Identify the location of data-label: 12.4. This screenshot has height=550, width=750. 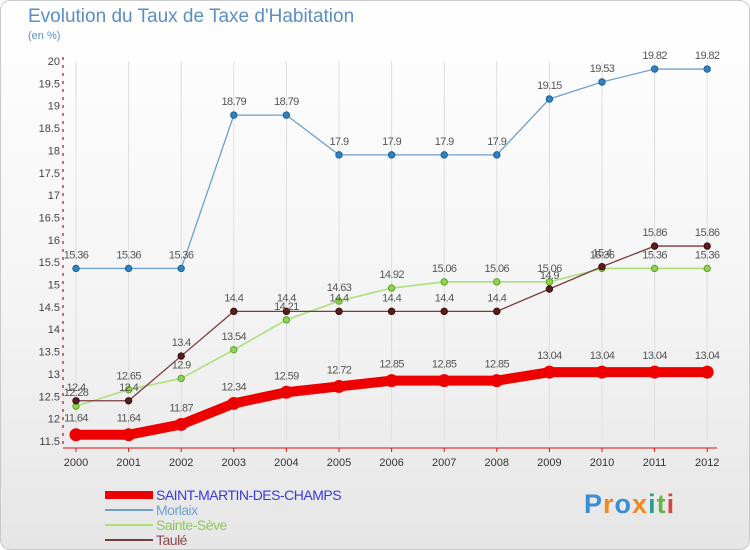
(75, 388).